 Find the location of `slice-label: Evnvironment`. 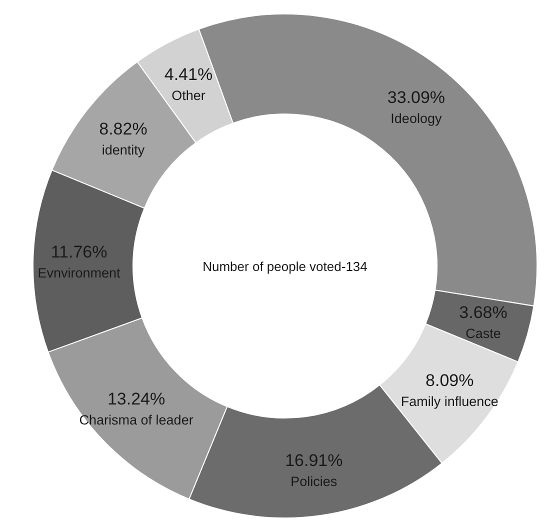

slice-label: Evnvironment is located at coordinates (79, 273).